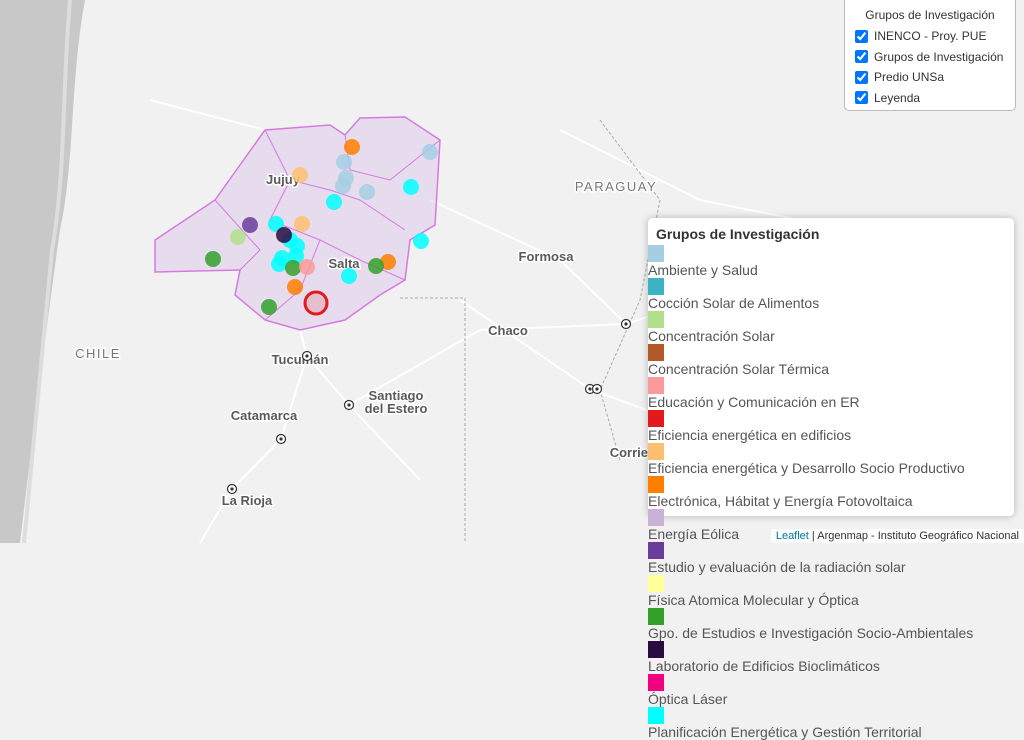 Image resolution: width=1024 pixels, height=740 pixels. What do you see at coordinates (734, 303) in the screenshot?
I see `legend-label: Cocción Solar de Alimentos` at bounding box center [734, 303].